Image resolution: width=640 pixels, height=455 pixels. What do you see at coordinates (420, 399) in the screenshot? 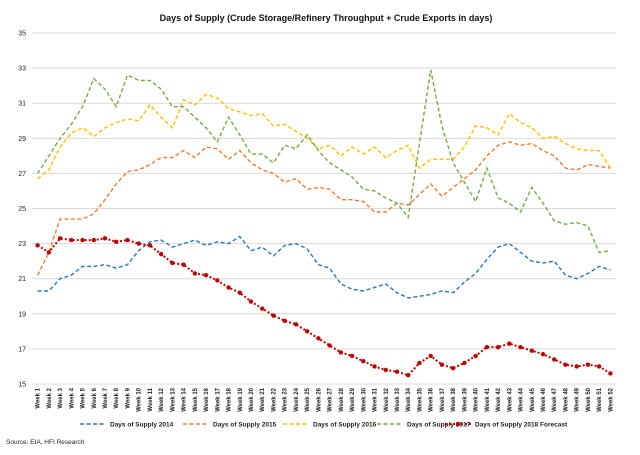
I see `x-tick-label: Week 35` at bounding box center [420, 399].